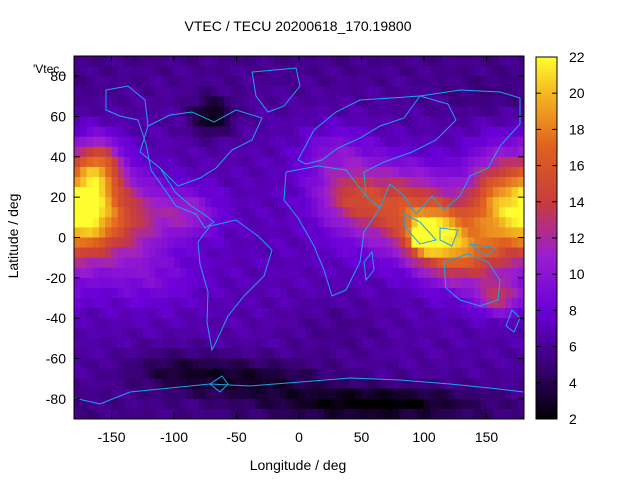 Image resolution: width=640 pixels, height=480 pixels. I want to click on y-tick-label: 60, so click(58, 117).